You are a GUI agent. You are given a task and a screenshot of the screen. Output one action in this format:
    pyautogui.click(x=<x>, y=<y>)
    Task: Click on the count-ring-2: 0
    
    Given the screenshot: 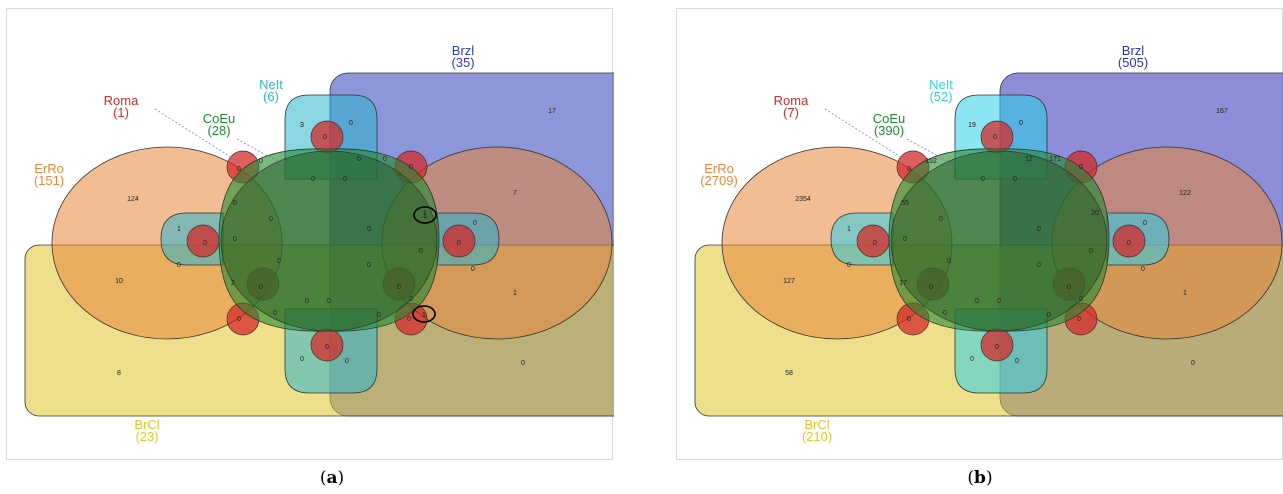 What is the action you would take?
    pyautogui.click(x=235, y=203)
    